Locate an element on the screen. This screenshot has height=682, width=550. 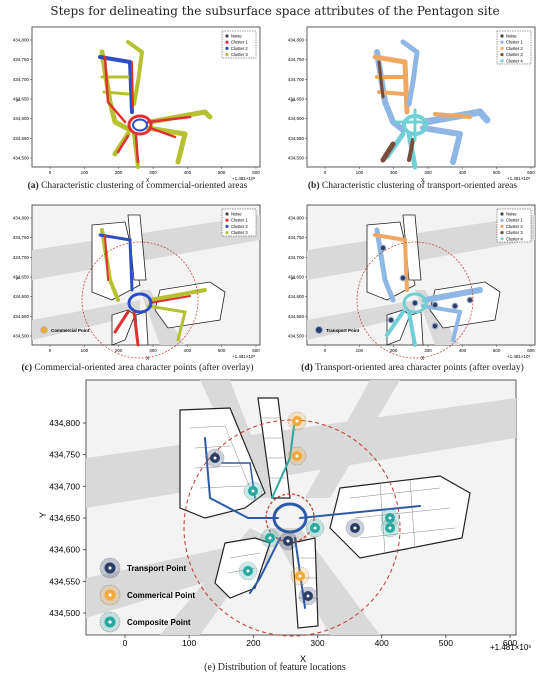
panel-d-y-label: Y is located at coordinates (294, 278).